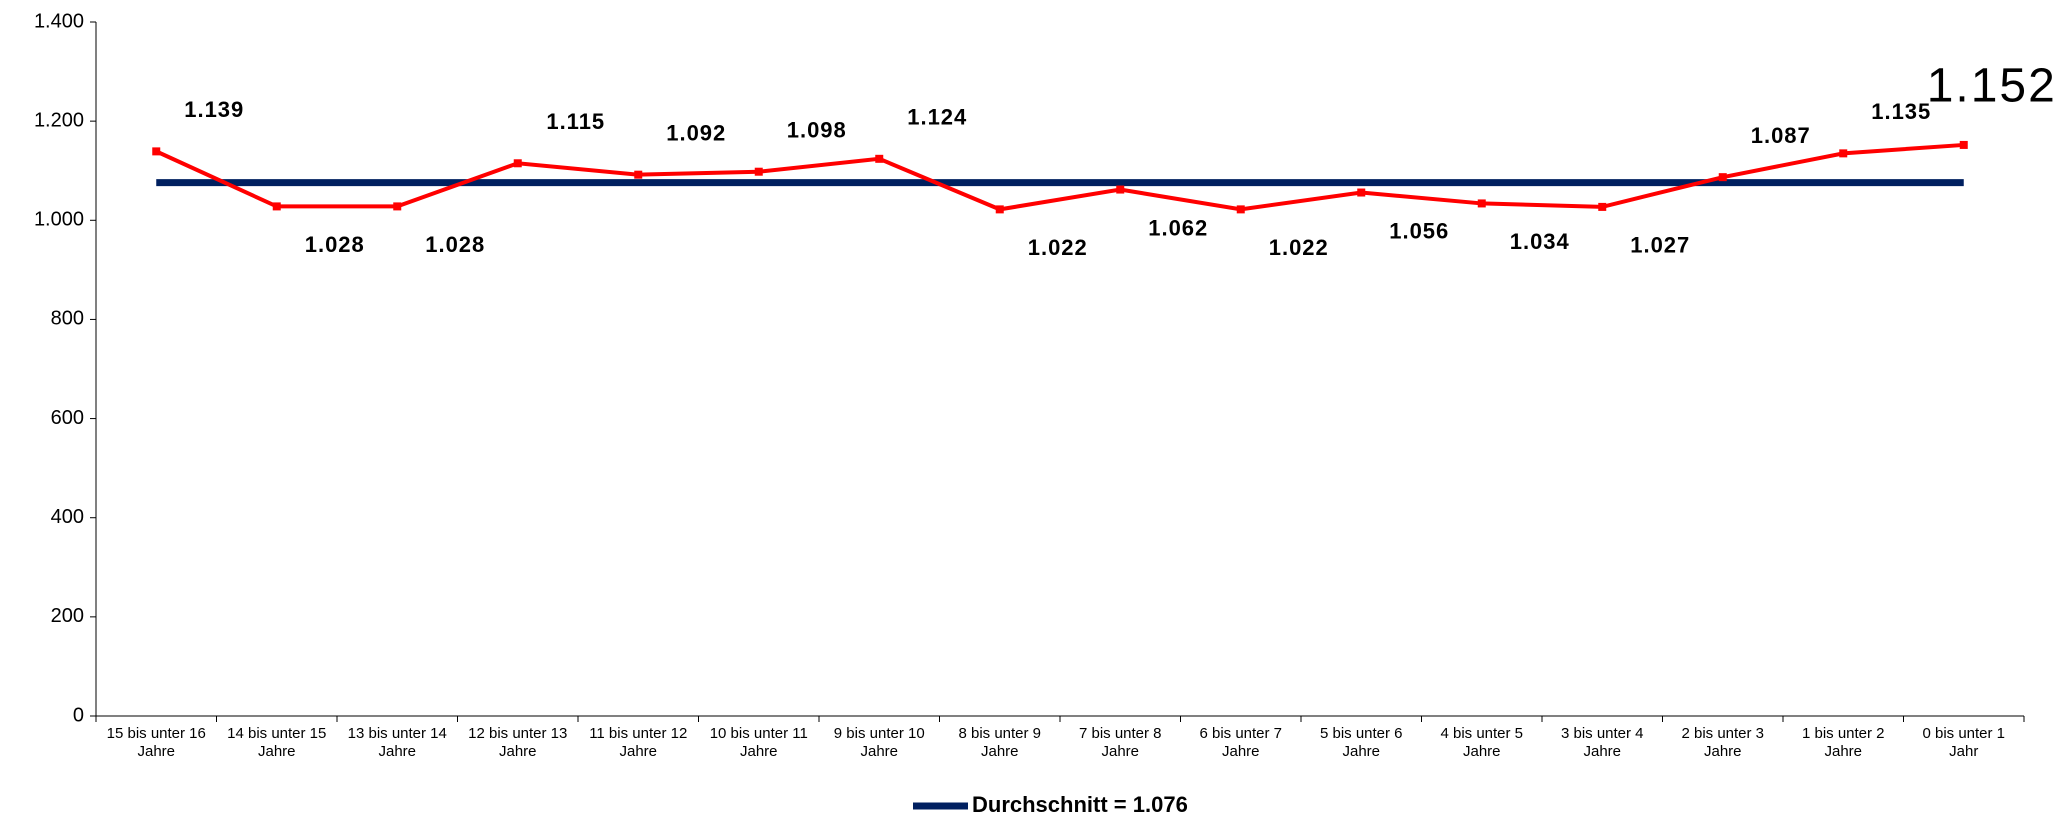 This screenshot has height=818, width=2061. I want to click on x-tick-label: 2 bis unter 3 Jahre, so click(1723, 742).